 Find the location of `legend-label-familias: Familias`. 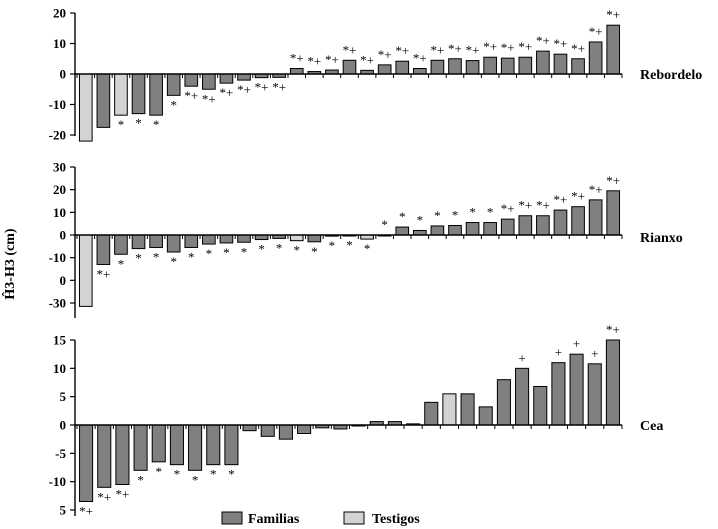

legend-label-familias: Familias is located at coordinates (274, 519).